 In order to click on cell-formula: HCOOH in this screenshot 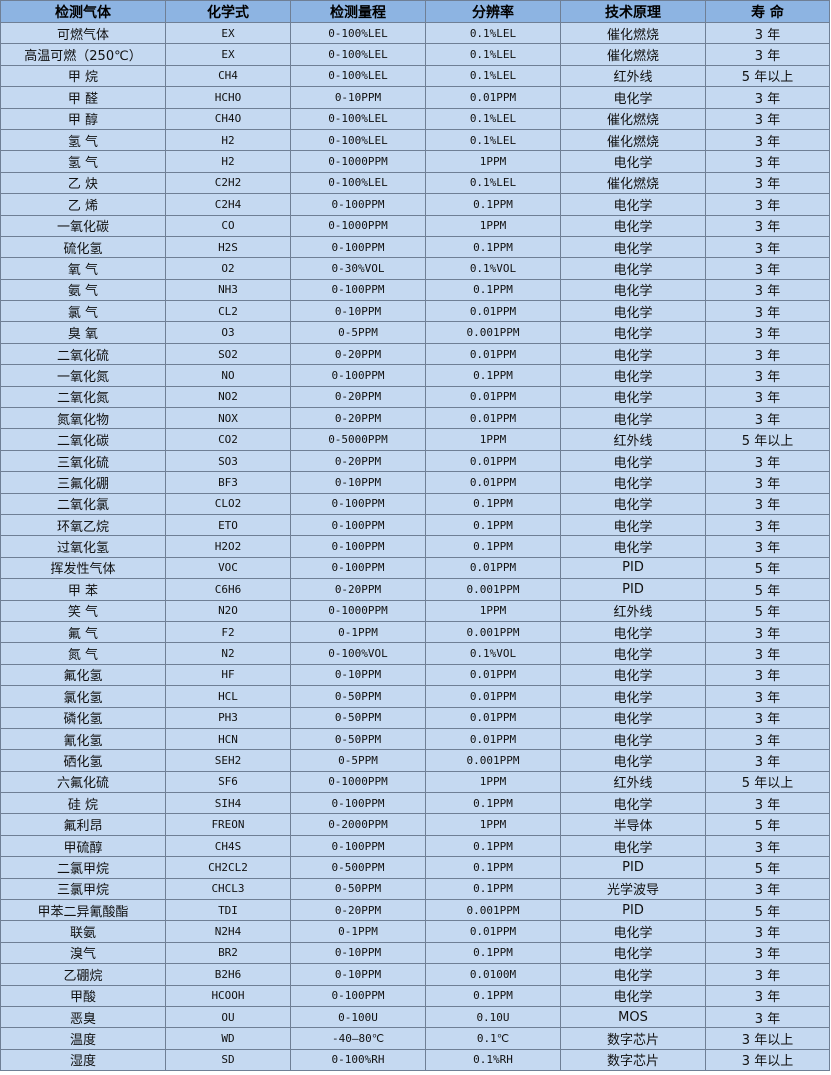, I will do `click(228, 995)`.